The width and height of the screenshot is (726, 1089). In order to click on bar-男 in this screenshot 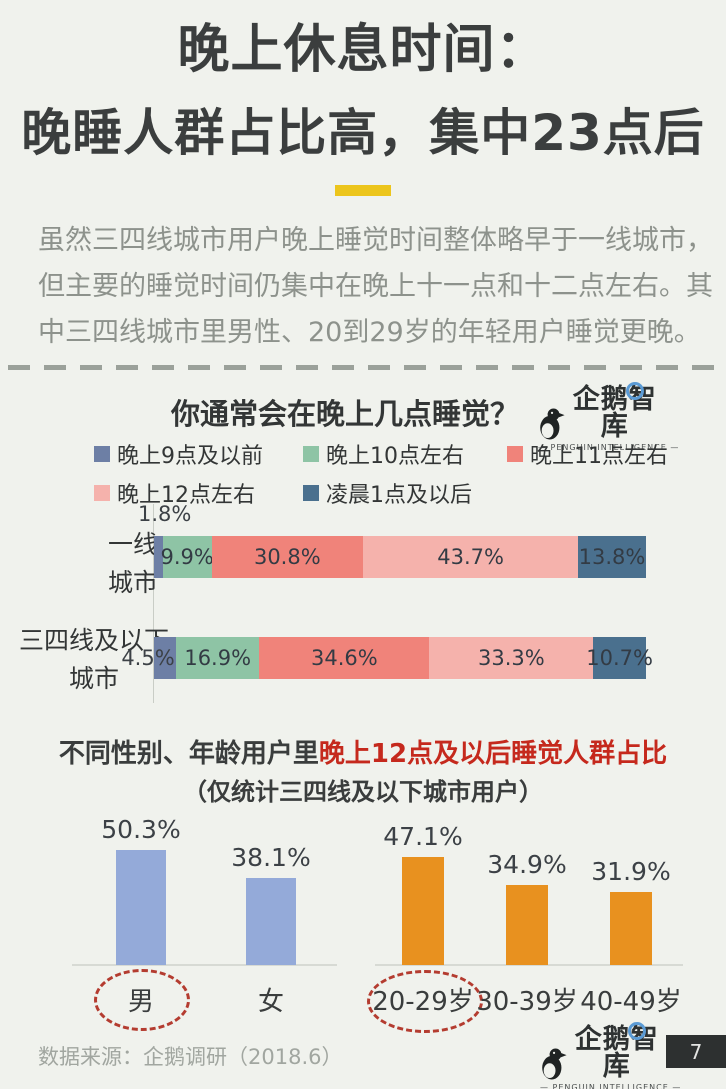, I will do `click(141, 907)`.